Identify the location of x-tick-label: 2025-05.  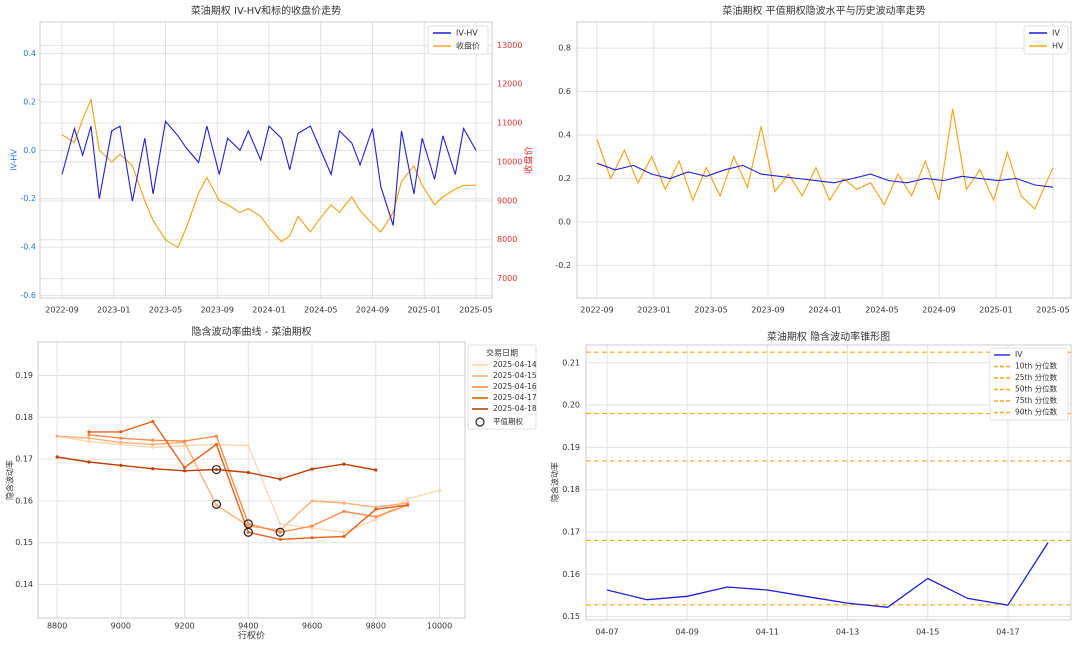
(475, 310).